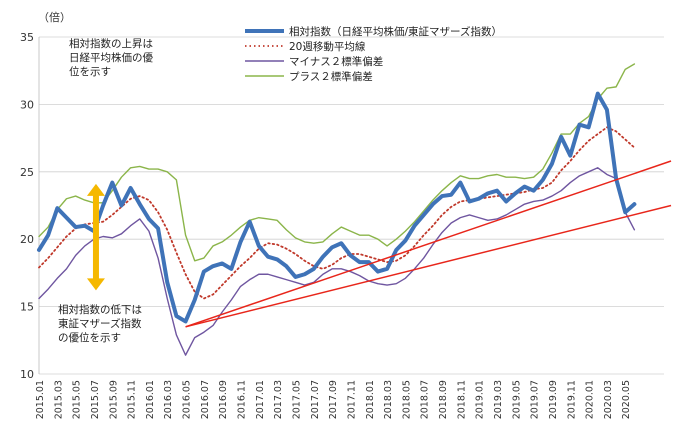  Describe the element at coordinates (331, 76) in the screenshot. I see `legend-label-3: プラス２標準偏差` at that location.